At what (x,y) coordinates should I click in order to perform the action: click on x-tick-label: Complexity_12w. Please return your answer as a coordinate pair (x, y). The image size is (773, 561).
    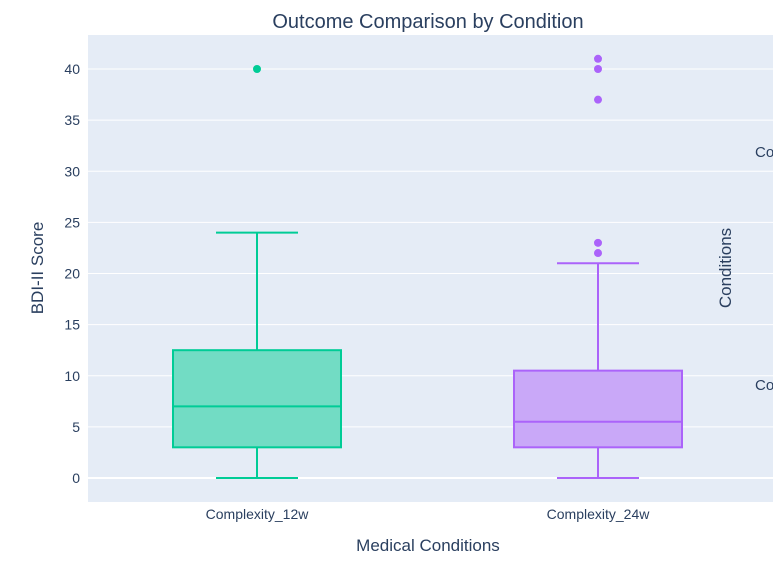
    Looking at the image, I should click on (258, 514).